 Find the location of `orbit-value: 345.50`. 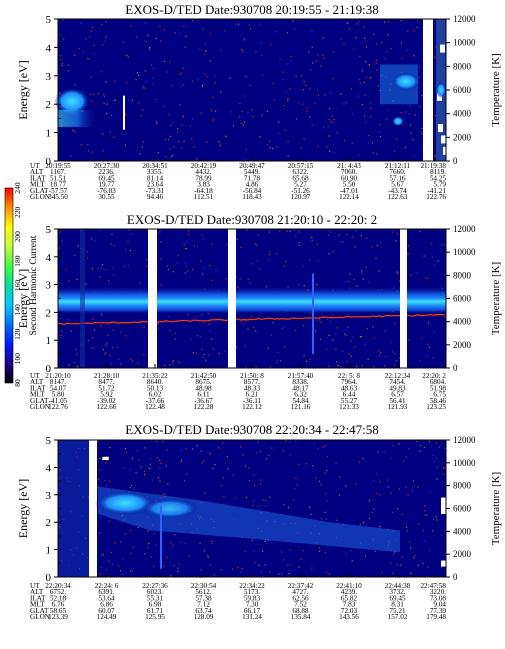

orbit-value: 345.50 is located at coordinates (58, 197).